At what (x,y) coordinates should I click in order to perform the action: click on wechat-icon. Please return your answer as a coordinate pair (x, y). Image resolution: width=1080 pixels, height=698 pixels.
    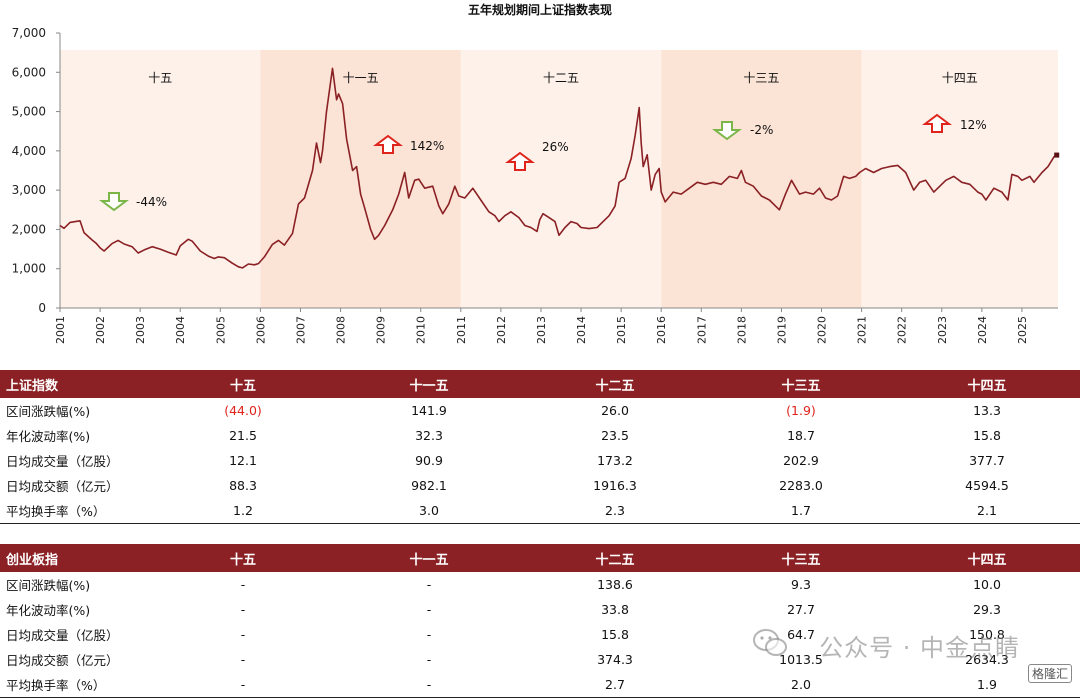
    Looking at the image, I should click on (770, 642).